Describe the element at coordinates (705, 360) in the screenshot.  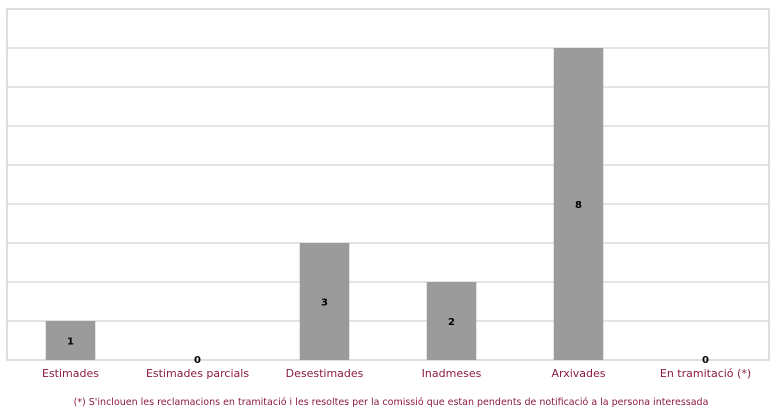
I see `value-label-5: 0` at that location.